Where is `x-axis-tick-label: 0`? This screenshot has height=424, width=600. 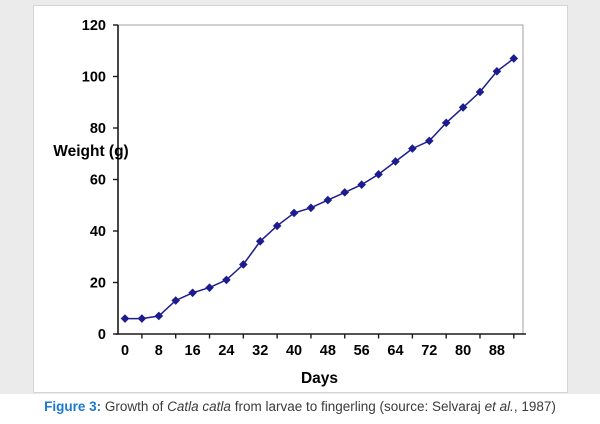
x-axis-tick-label: 0 is located at coordinates (125, 351).